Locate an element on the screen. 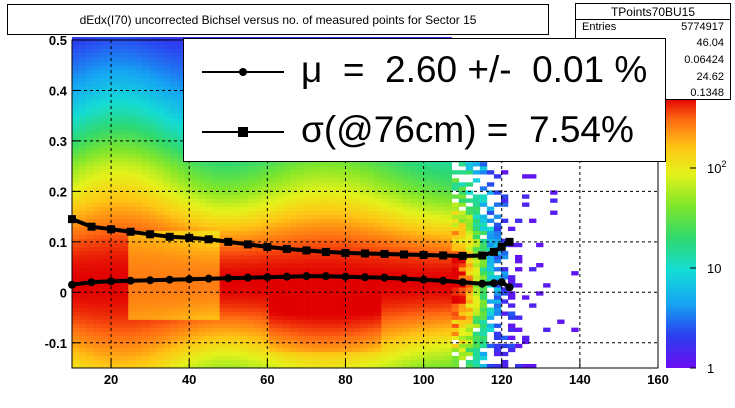 The height and width of the screenshot is (408, 735). z-tick-label: 1 is located at coordinates (710, 368).